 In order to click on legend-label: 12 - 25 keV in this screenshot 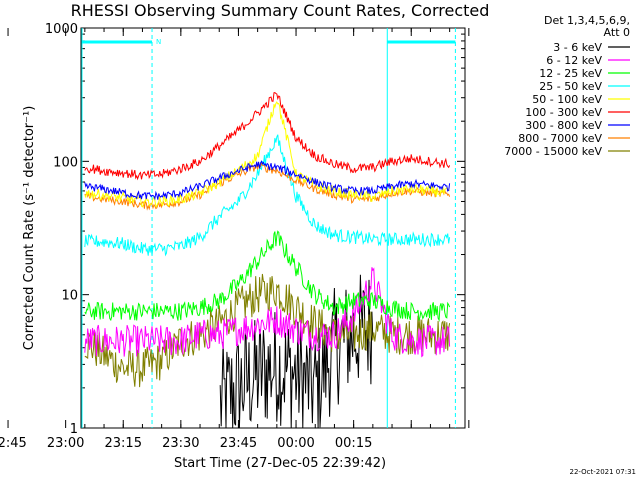, I will do `click(570, 73)`.